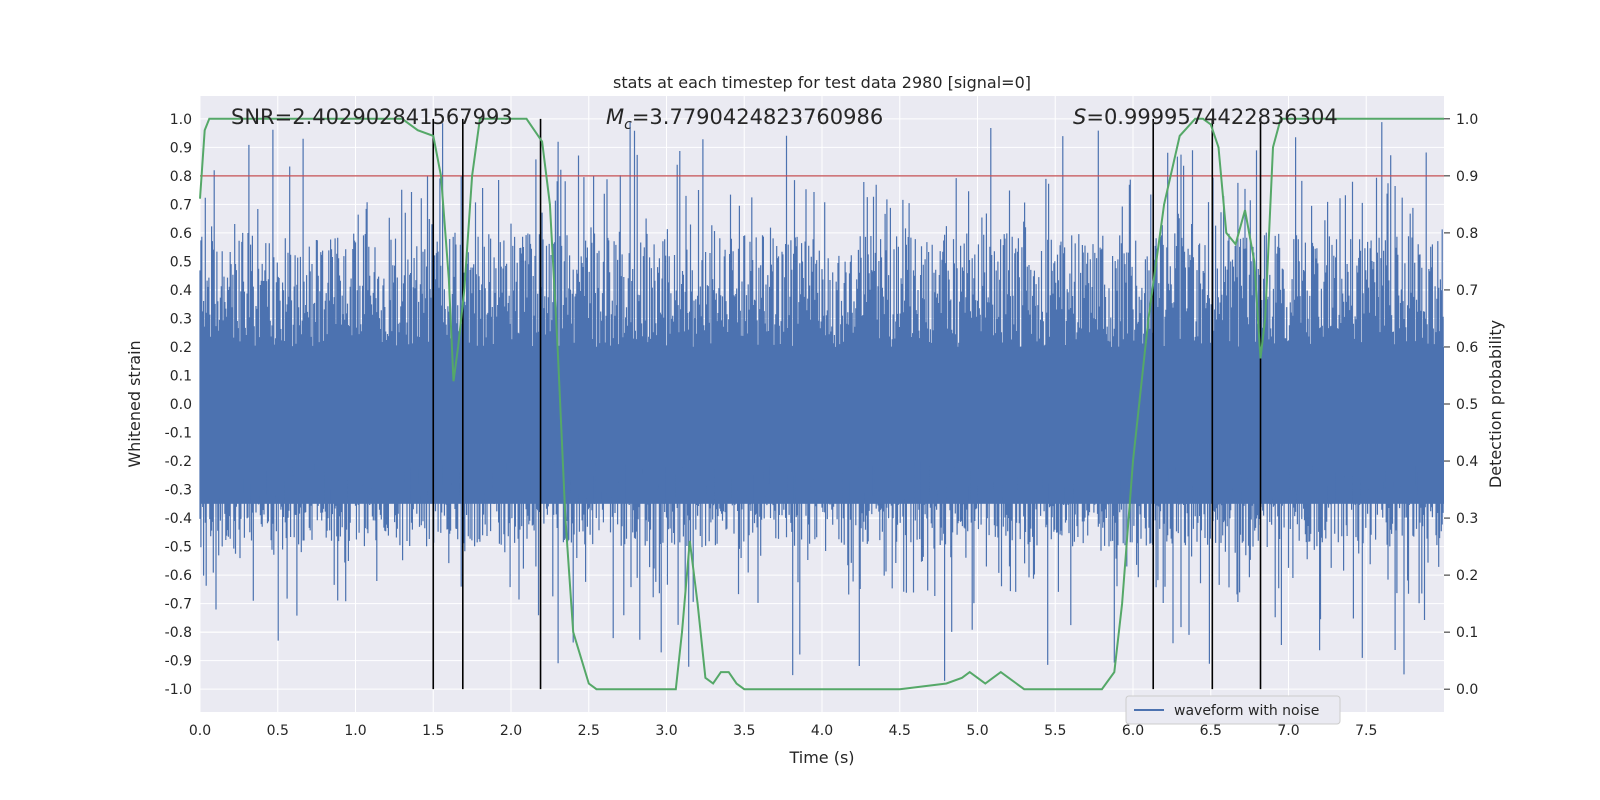 Image resolution: width=1600 pixels, height=800 pixels. Describe the element at coordinates (178, 434) in the screenshot. I see `y-tick-label: -0.1` at that location.